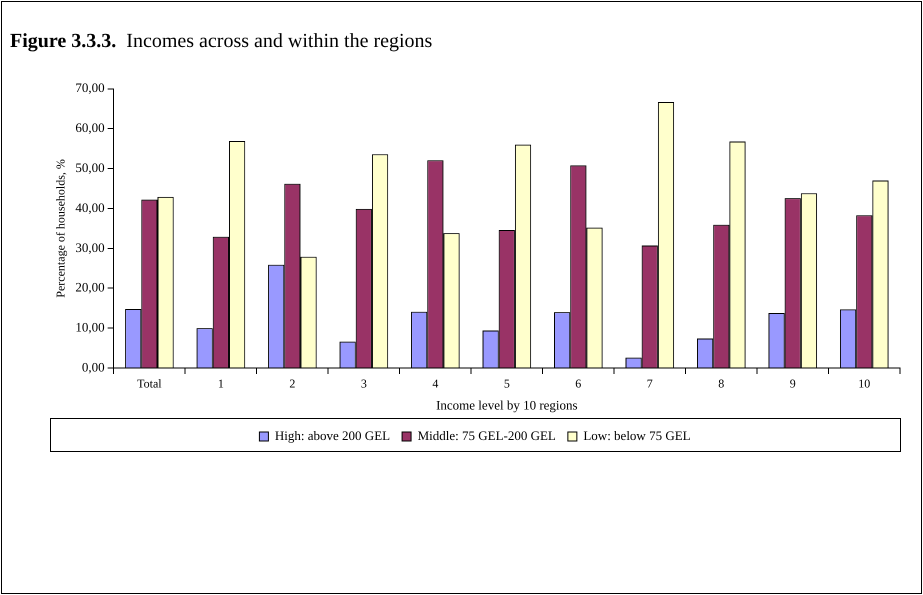 This screenshot has width=923, height=595. I want to click on y-tick-label: 70,00, so click(90, 88).